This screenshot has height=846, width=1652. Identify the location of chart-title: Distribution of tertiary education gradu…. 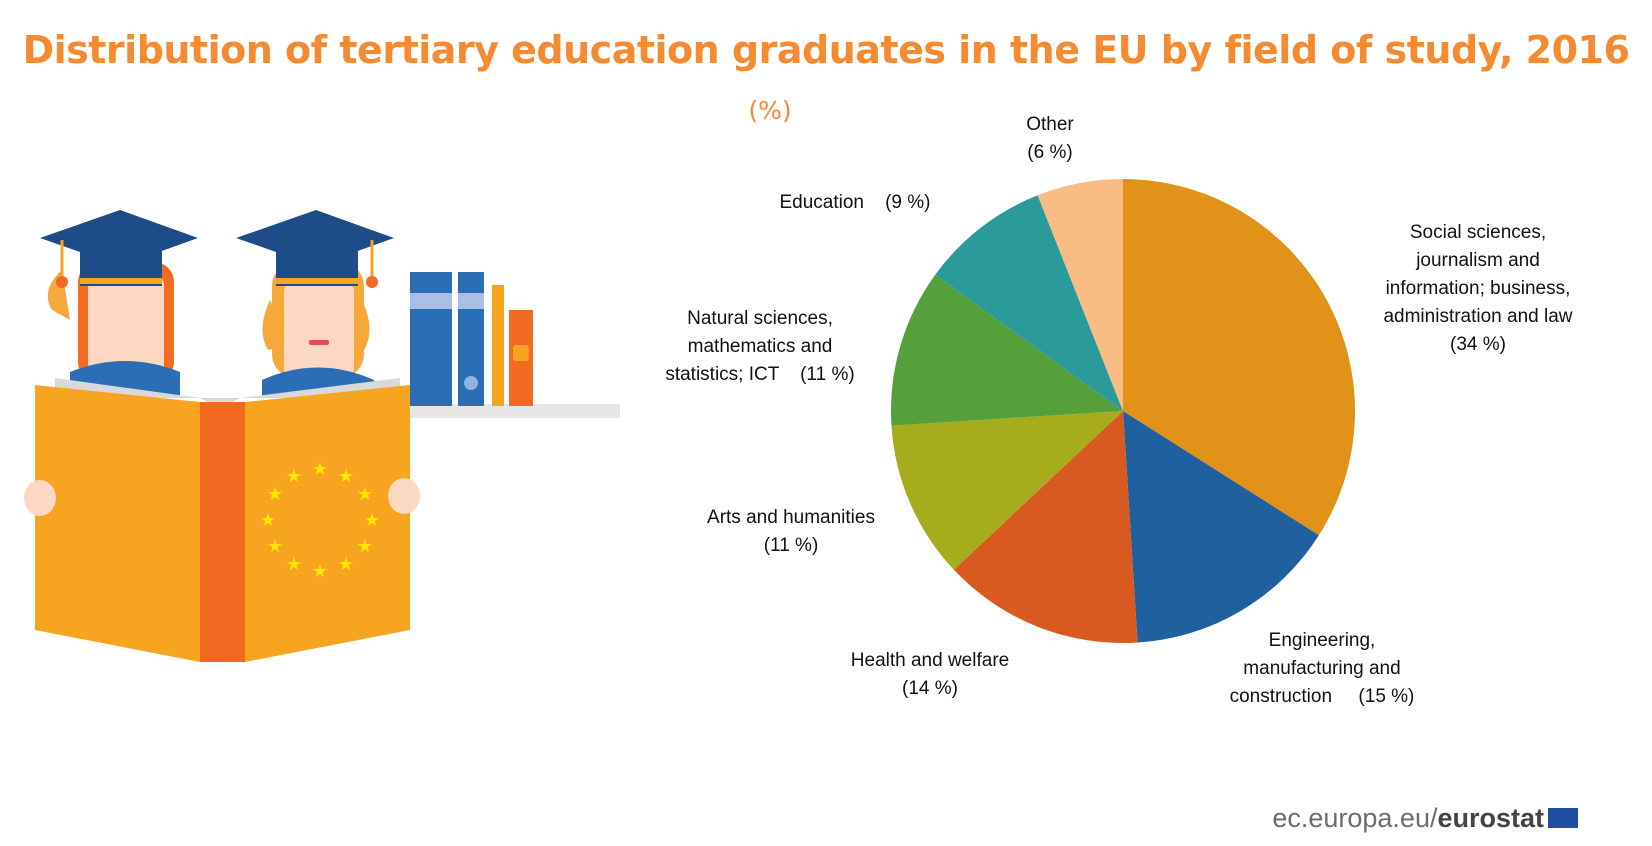
(826, 50).